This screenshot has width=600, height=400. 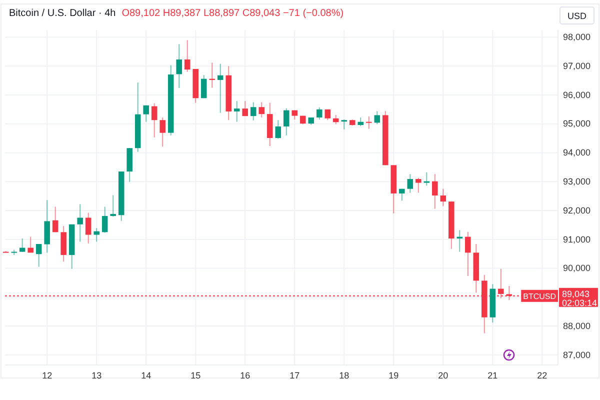 What do you see at coordinates (344, 375) in the screenshot?
I see `x-tick-label: 18` at bounding box center [344, 375].